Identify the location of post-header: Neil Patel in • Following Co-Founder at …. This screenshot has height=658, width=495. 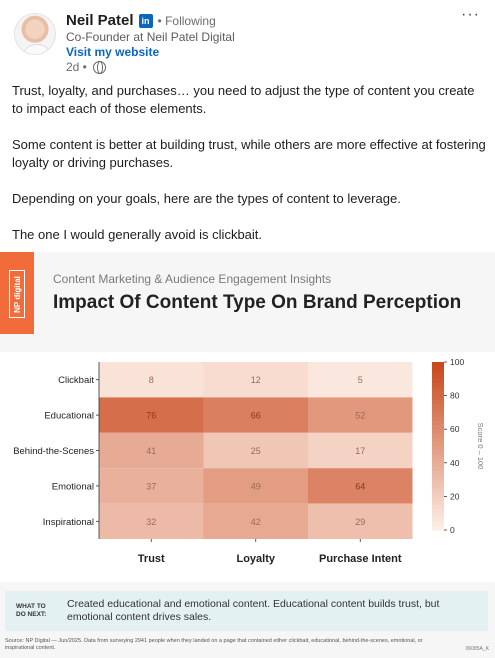
(247, 38).